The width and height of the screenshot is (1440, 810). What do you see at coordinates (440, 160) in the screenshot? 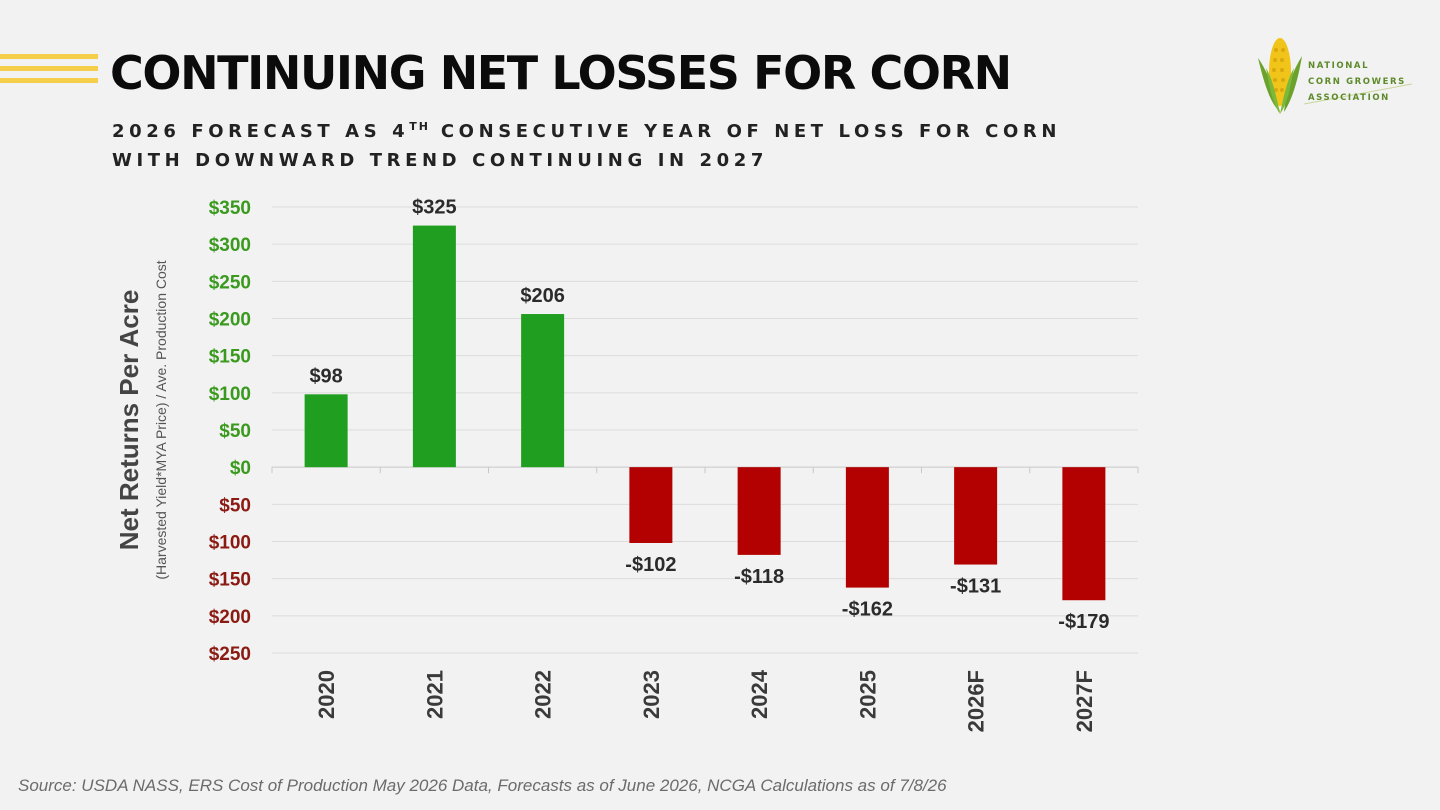
I see `subtitle-line-2: WITH DOWNWARD TREND CONTINUING IN 2027` at bounding box center [440, 160].